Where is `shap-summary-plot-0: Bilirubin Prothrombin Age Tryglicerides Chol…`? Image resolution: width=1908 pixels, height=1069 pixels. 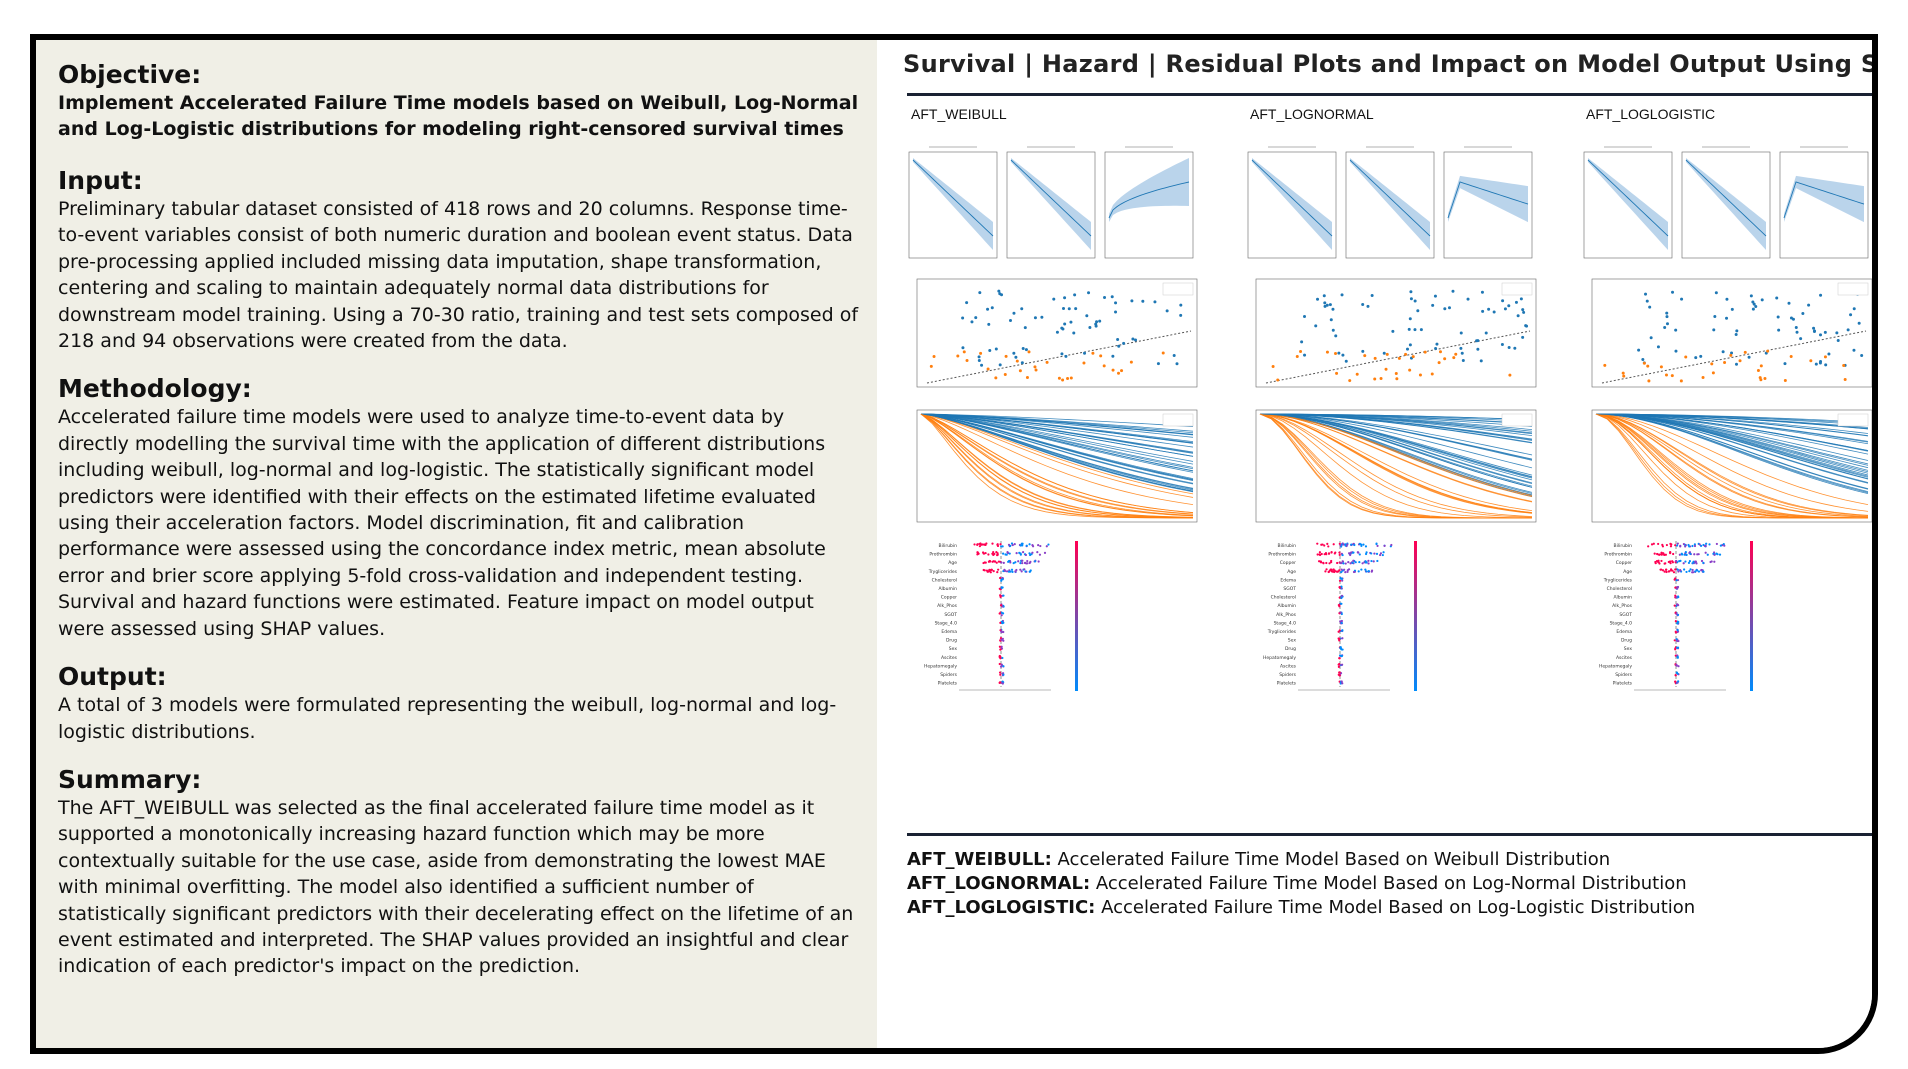 shap-summary-plot-0: Bilirubin Prothrombin Age Tryglicerides Chol… is located at coordinates (1051, 620).